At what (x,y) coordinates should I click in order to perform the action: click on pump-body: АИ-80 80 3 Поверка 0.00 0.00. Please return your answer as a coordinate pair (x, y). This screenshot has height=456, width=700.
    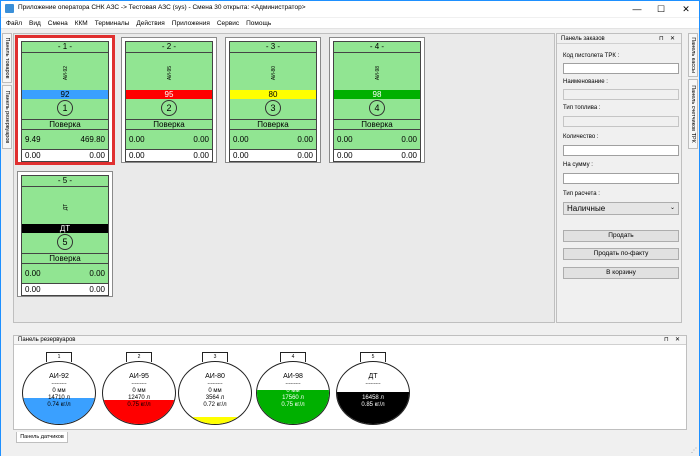
    Looking at the image, I should click on (273, 101).